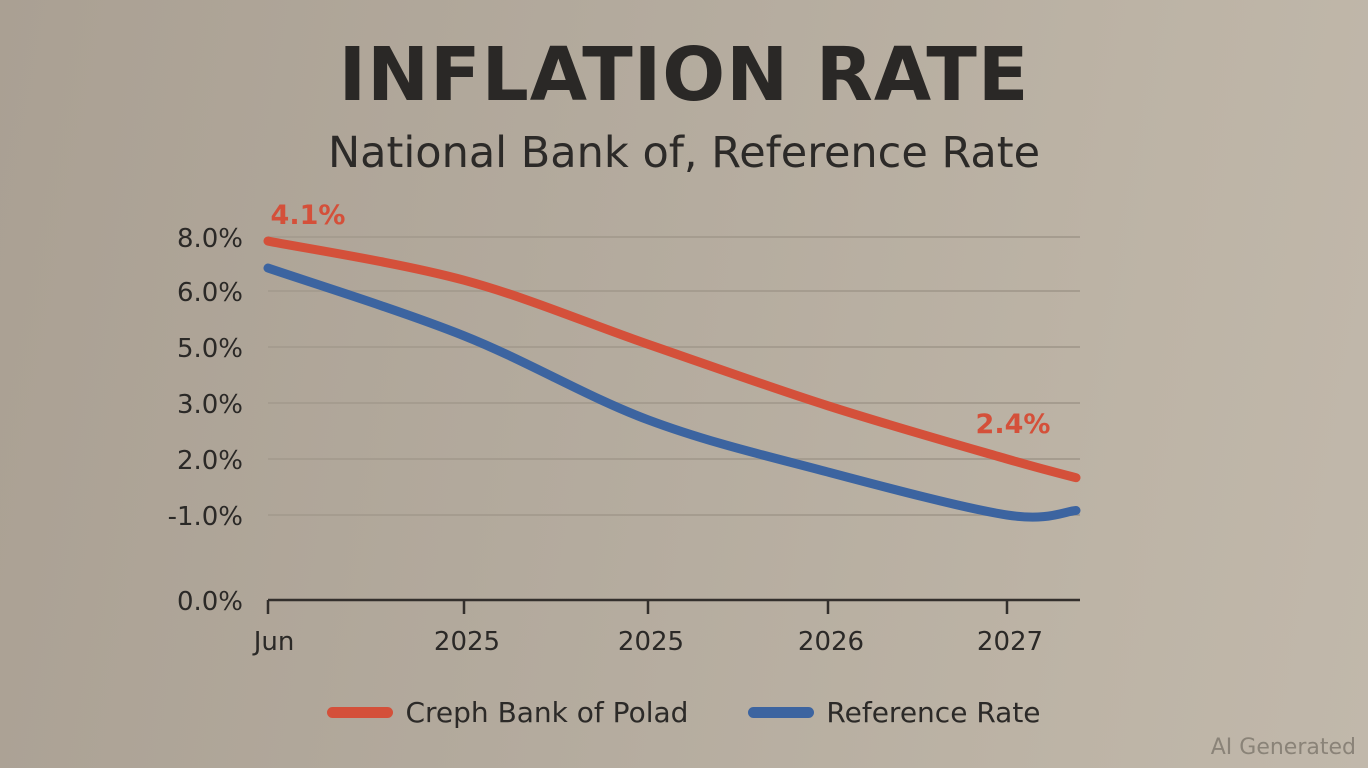 The height and width of the screenshot is (768, 1368). I want to click on x-tick-label: Jun, so click(273, 642).